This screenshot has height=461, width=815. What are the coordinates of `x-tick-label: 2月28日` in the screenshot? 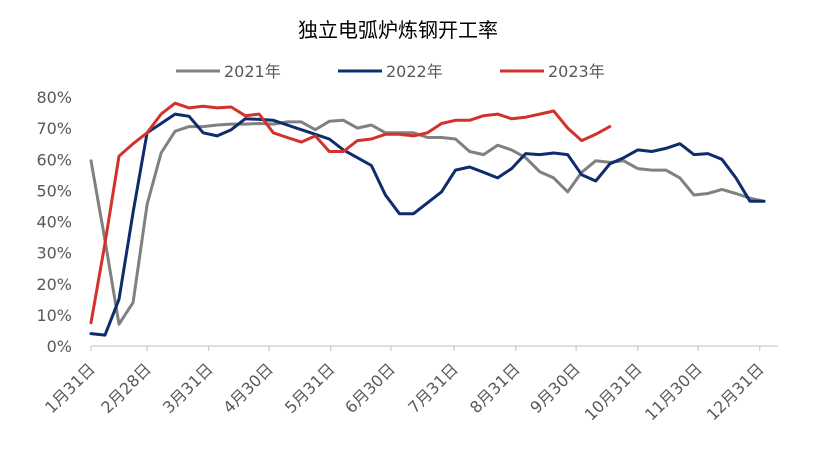 It's located at (126, 388).